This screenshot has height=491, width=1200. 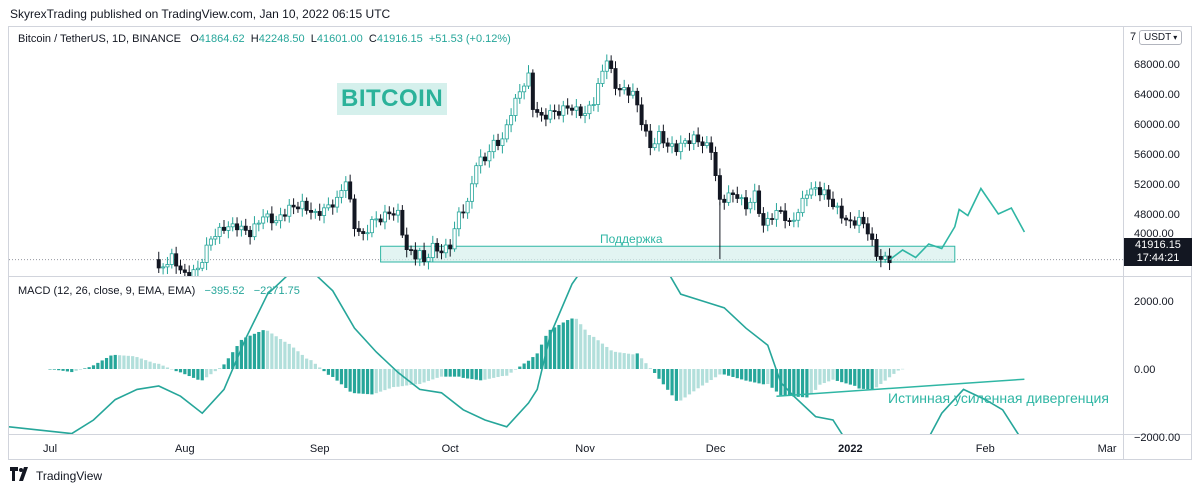 What do you see at coordinates (469, 39) in the screenshot?
I see `change-value: +51.53 (+0.12%)` at bounding box center [469, 39].